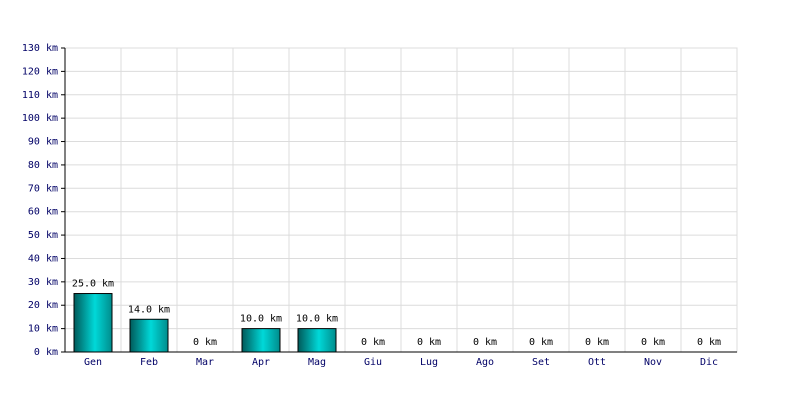  Describe the element at coordinates (40, 71) in the screenshot. I see `y-tick-label: 120 km` at that location.